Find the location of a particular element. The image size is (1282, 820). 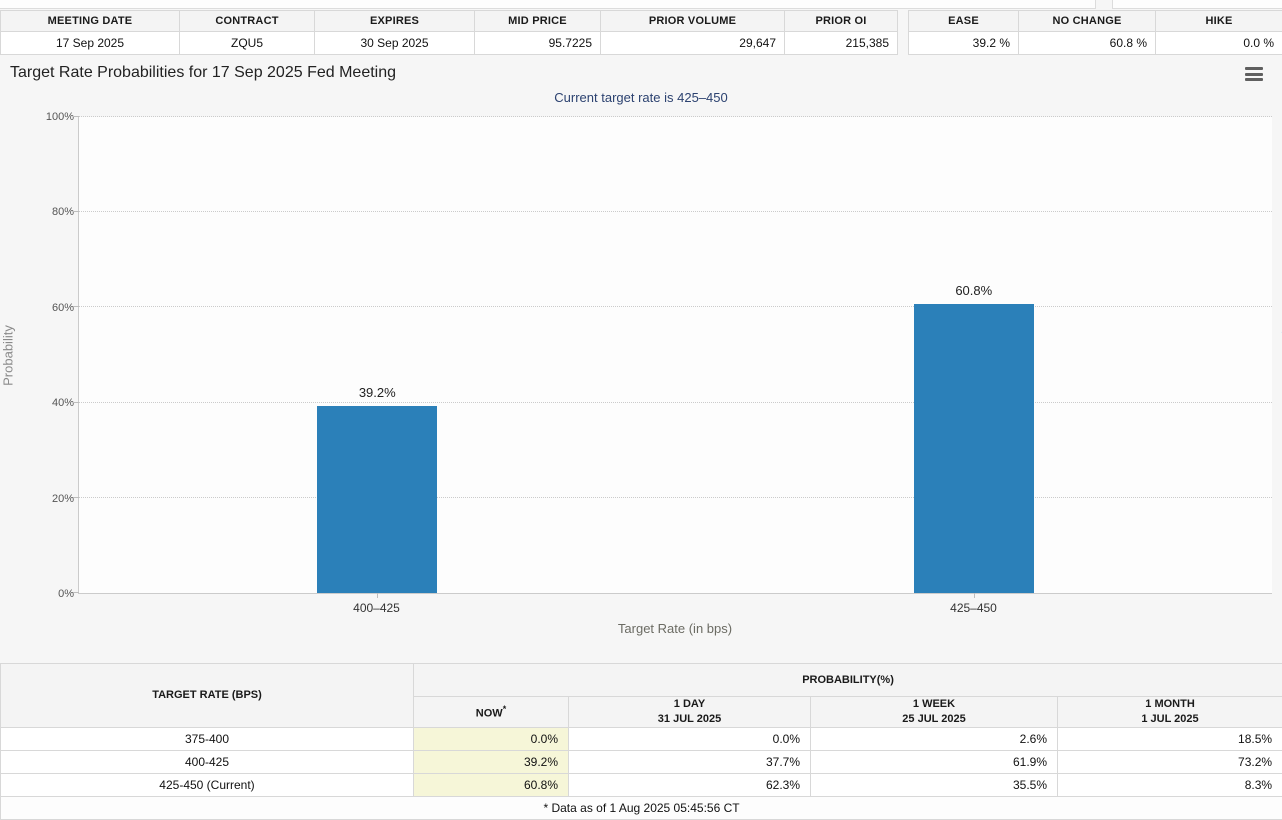

mid-price-header: MID PRICE is located at coordinates (538, 21).